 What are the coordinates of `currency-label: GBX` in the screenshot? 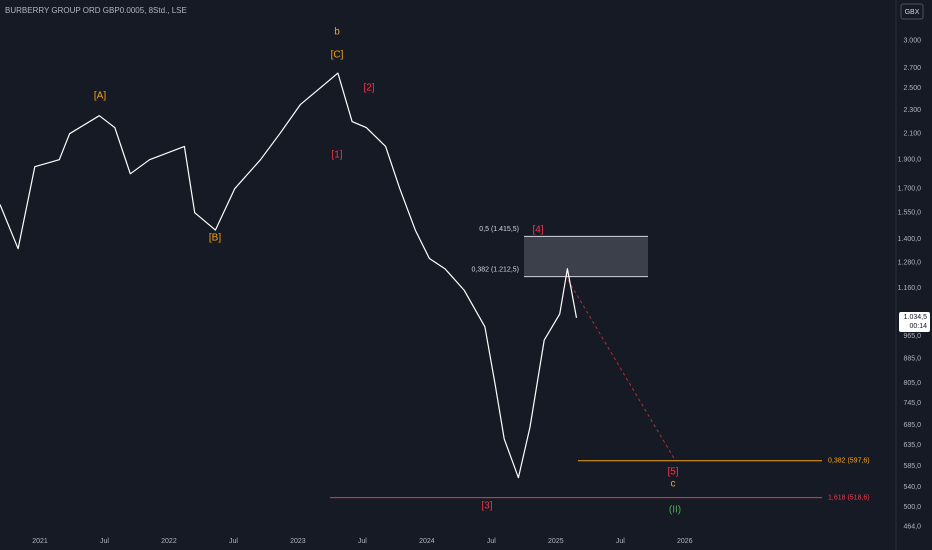 It's located at (912, 12).